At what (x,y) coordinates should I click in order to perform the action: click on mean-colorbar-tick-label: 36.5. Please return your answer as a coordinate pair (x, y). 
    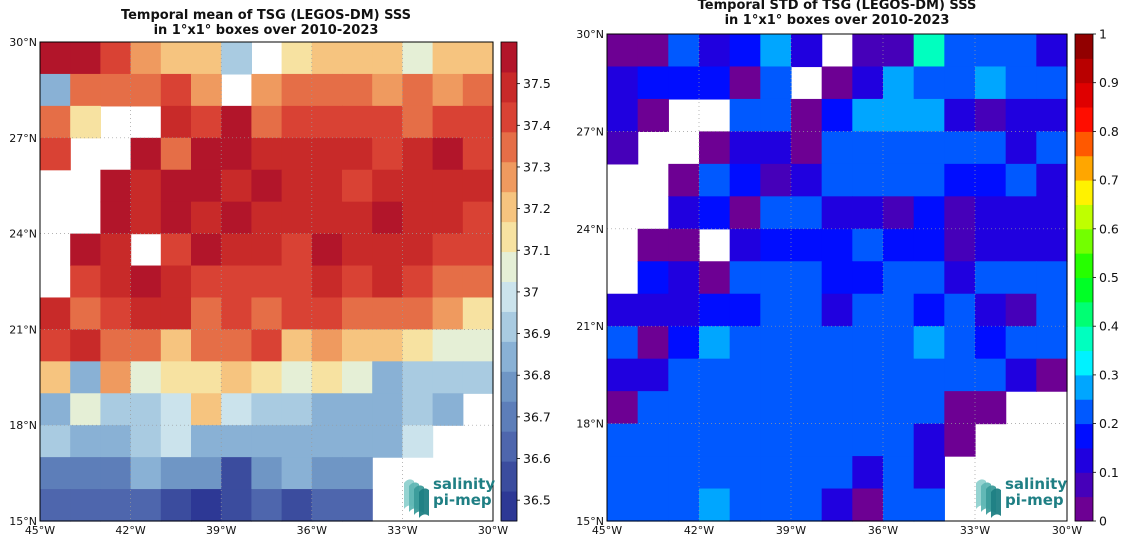
    Looking at the image, I should click on (537, 500).